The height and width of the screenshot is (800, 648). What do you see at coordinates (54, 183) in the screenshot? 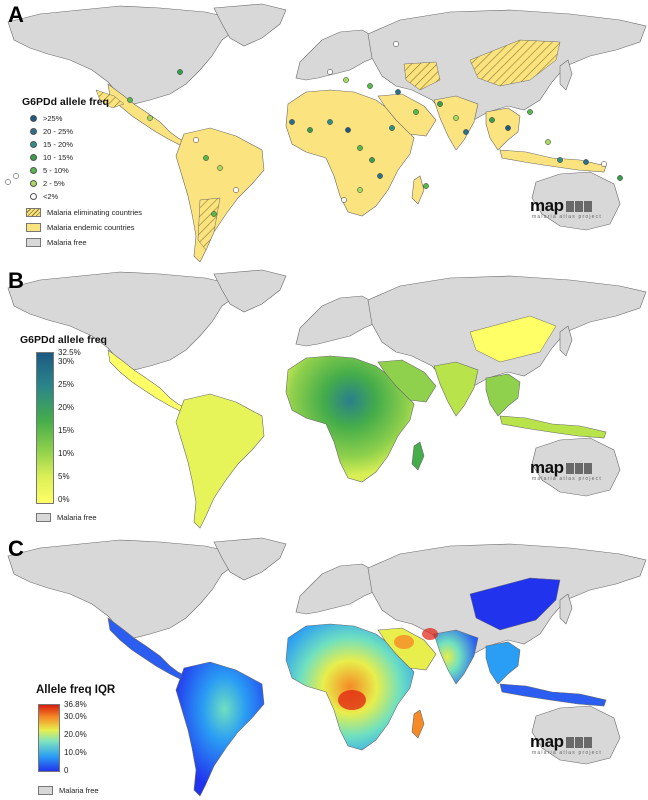
I see `legend-label: 2 - 5%` at bounding box center [54, 183].